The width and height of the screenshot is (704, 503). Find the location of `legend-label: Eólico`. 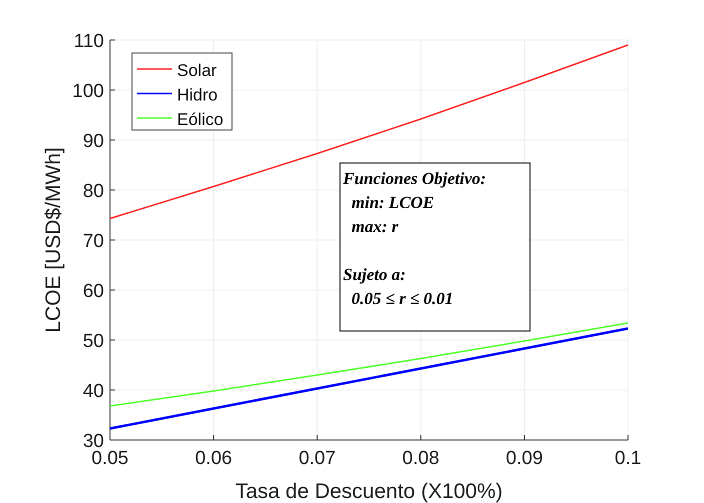

legend-label: Eólico is located at coordinates (200, 119).